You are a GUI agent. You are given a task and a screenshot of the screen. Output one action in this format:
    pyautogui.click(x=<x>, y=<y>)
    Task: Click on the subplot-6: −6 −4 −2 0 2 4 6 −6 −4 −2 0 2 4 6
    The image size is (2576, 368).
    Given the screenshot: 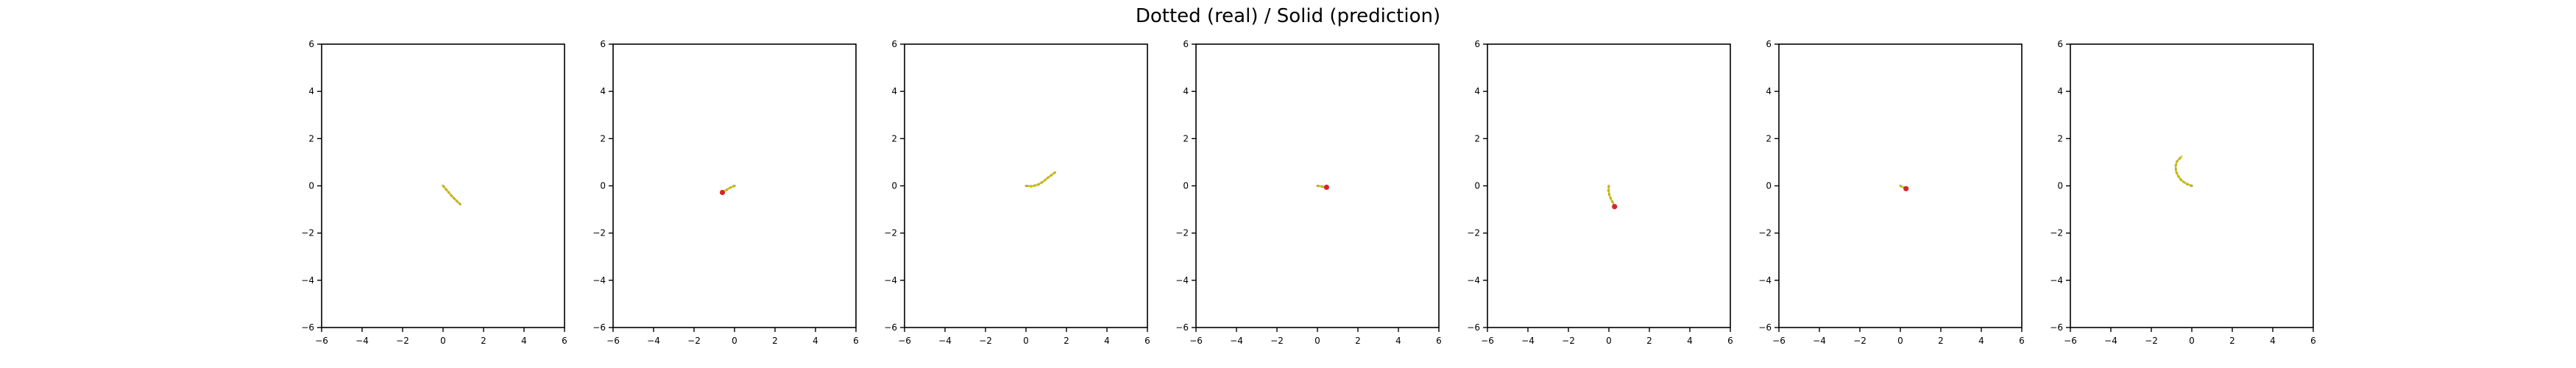 What is the action you would take?
    pyautogui.click(x=1891, y=192)
    